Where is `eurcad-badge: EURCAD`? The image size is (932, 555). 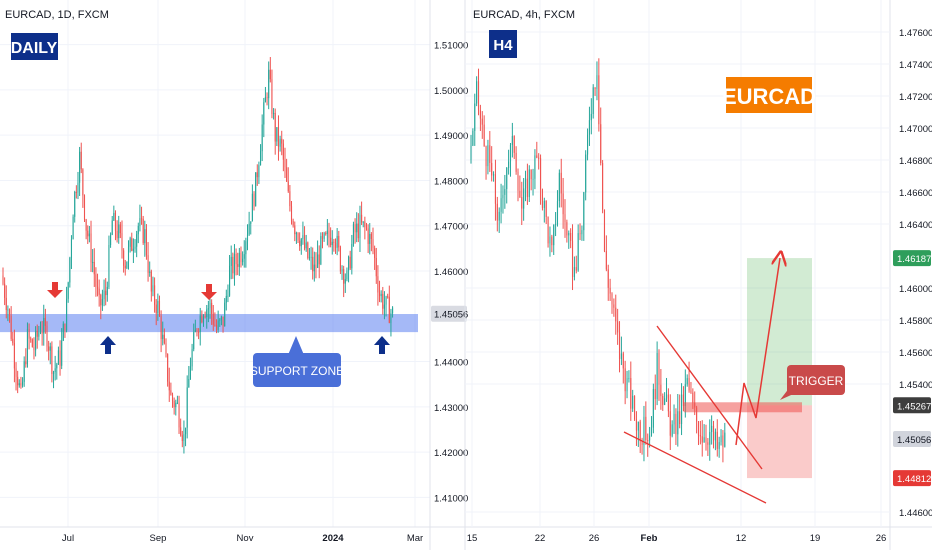 eurcad-badge: EURCAD is located at coordinates (769, 96).